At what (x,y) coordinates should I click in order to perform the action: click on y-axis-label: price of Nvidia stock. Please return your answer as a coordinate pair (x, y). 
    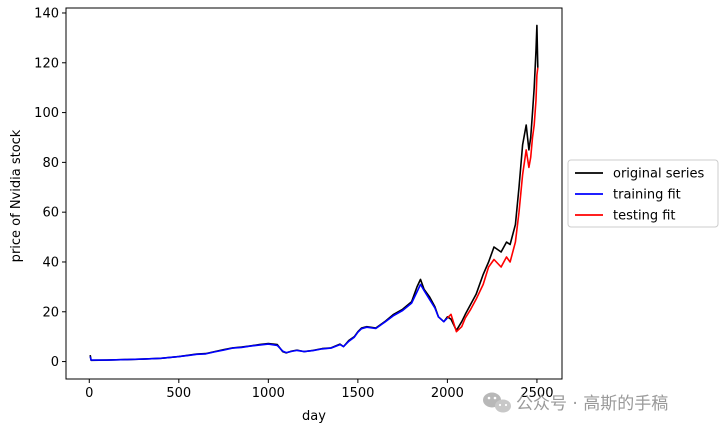
    Looking at the image, I should click on (16, 195).